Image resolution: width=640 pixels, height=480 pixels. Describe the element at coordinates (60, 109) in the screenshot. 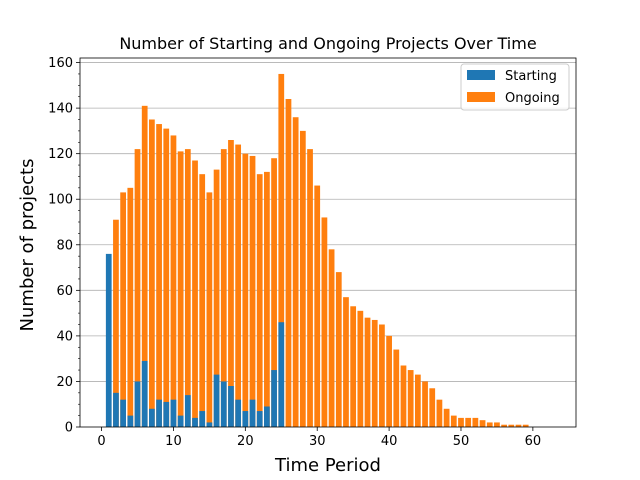

I see `y-tick-label: 140` at that location.